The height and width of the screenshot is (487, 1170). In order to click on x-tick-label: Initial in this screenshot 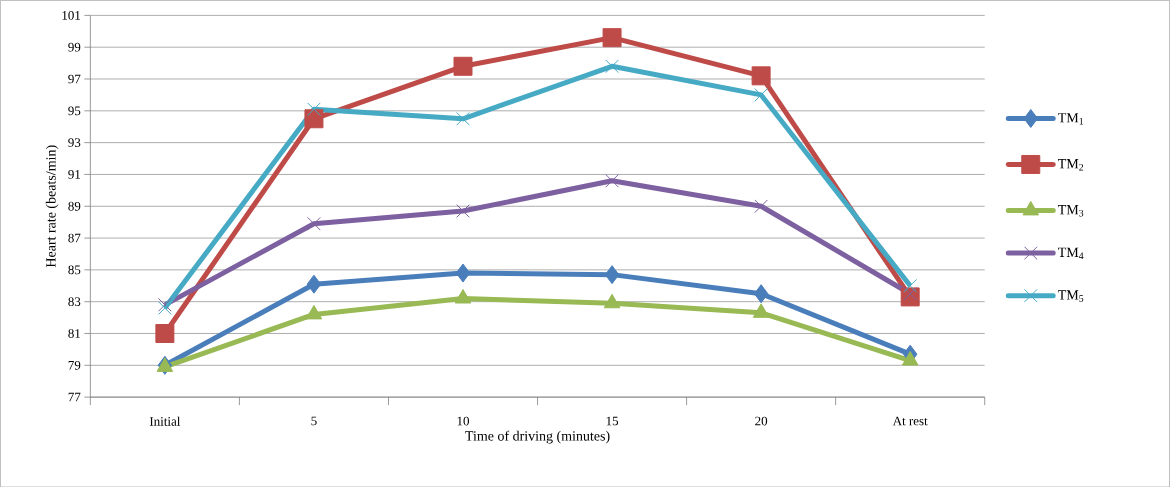, I will do `click(165, 421)`.